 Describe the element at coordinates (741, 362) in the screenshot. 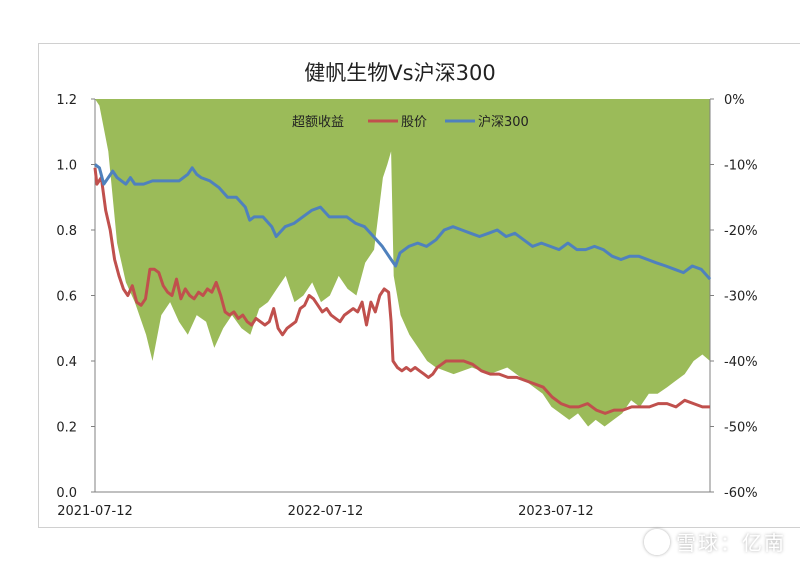

I see `right-tick-label: -40%` at that location.